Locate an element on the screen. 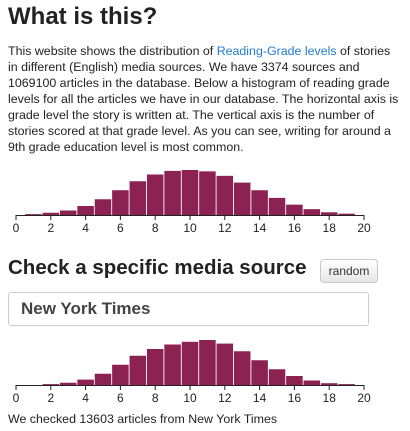  about-text-before-link: This website shows the distribution of is located at coordinates (112, 51).